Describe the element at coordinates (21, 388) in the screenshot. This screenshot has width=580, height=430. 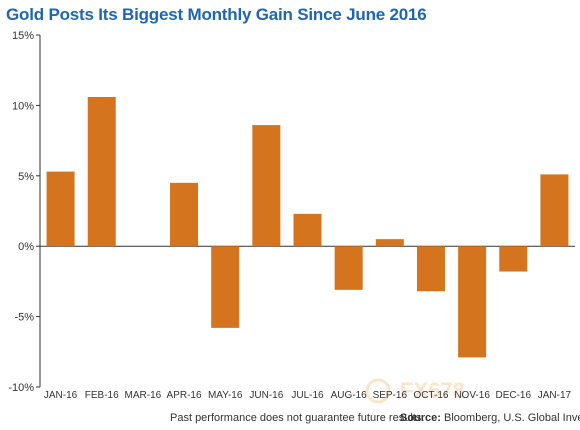
I see `y-tick-label: -10%` at that location.